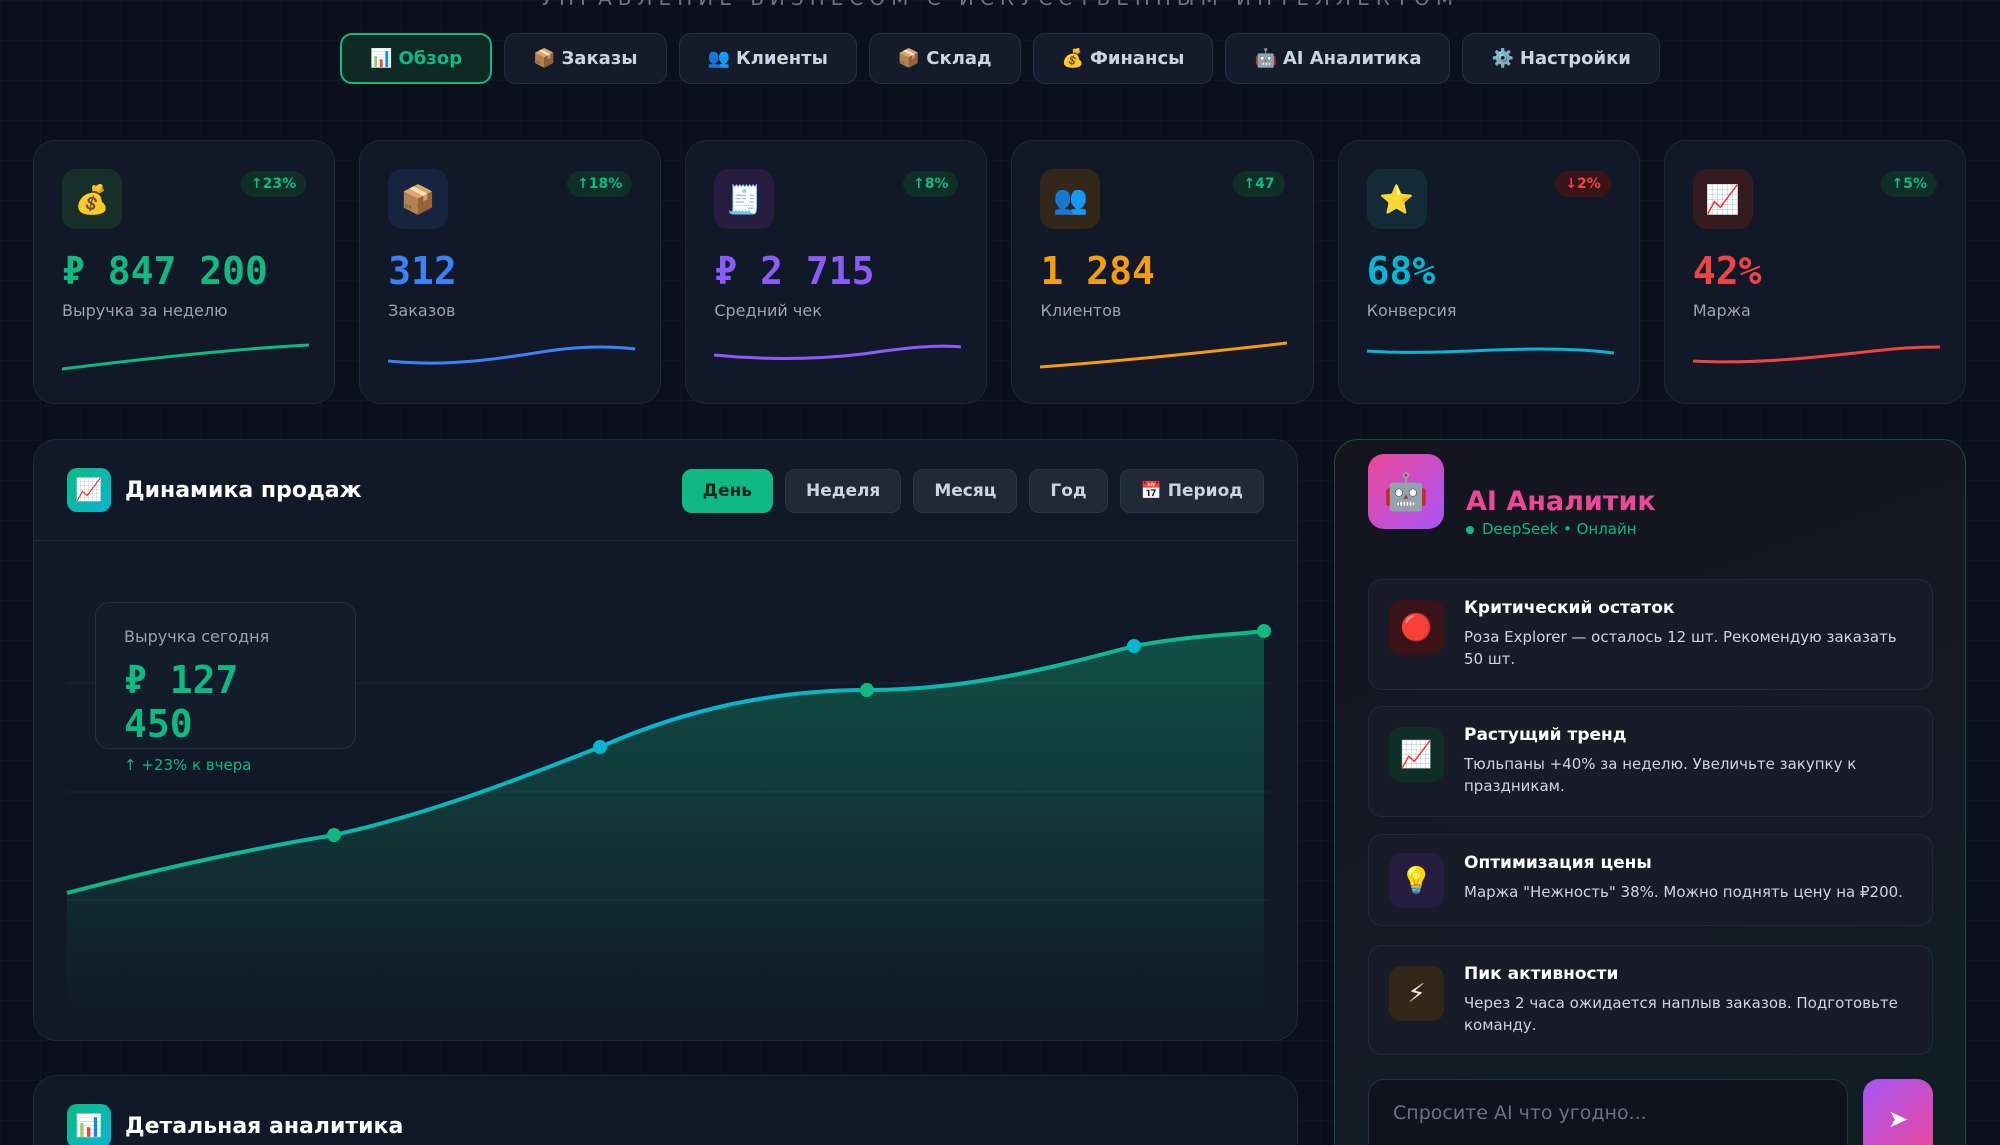  I want to click on nav-tab: 📊 Обзор, so click(416, 58).